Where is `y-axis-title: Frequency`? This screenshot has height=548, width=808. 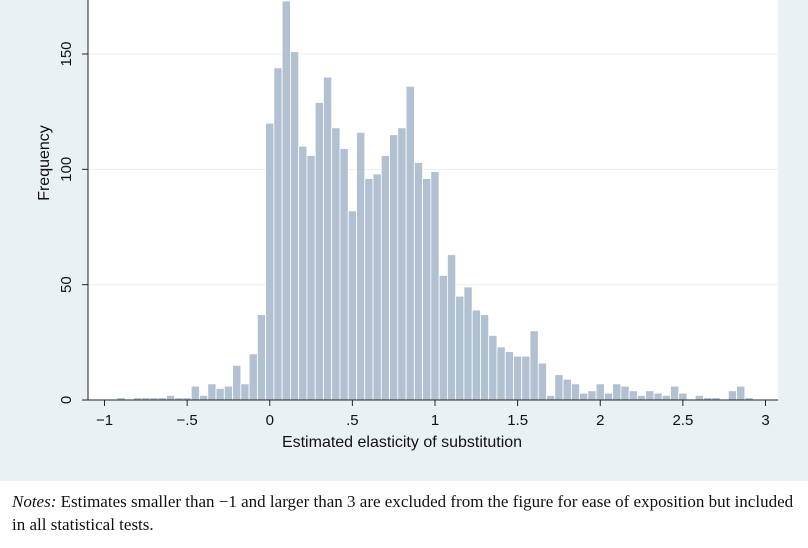
y-axis-title: Frequency is located at coordinates (44, 163).